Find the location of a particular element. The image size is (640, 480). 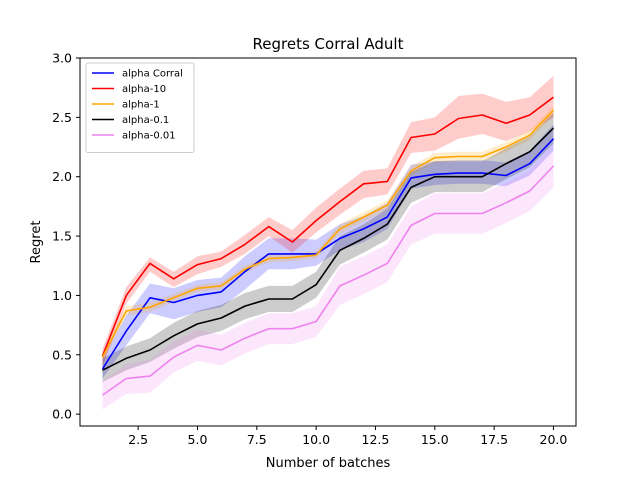

y-tick-label: 2.5 is located at coordinates (62, 117).